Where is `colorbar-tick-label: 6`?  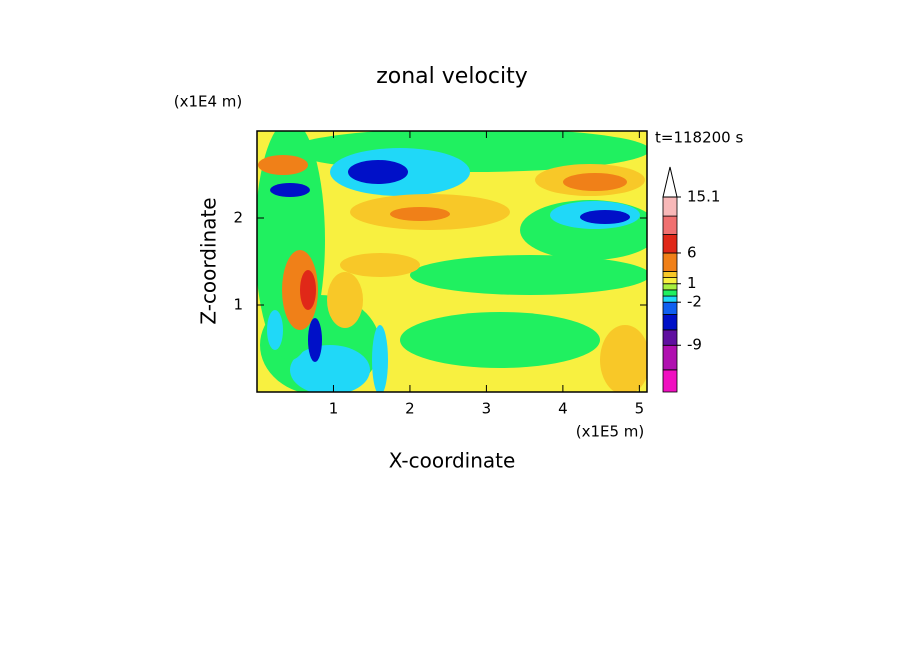
colorbar-tick-label: 6 is located at coordinates (692, 252).